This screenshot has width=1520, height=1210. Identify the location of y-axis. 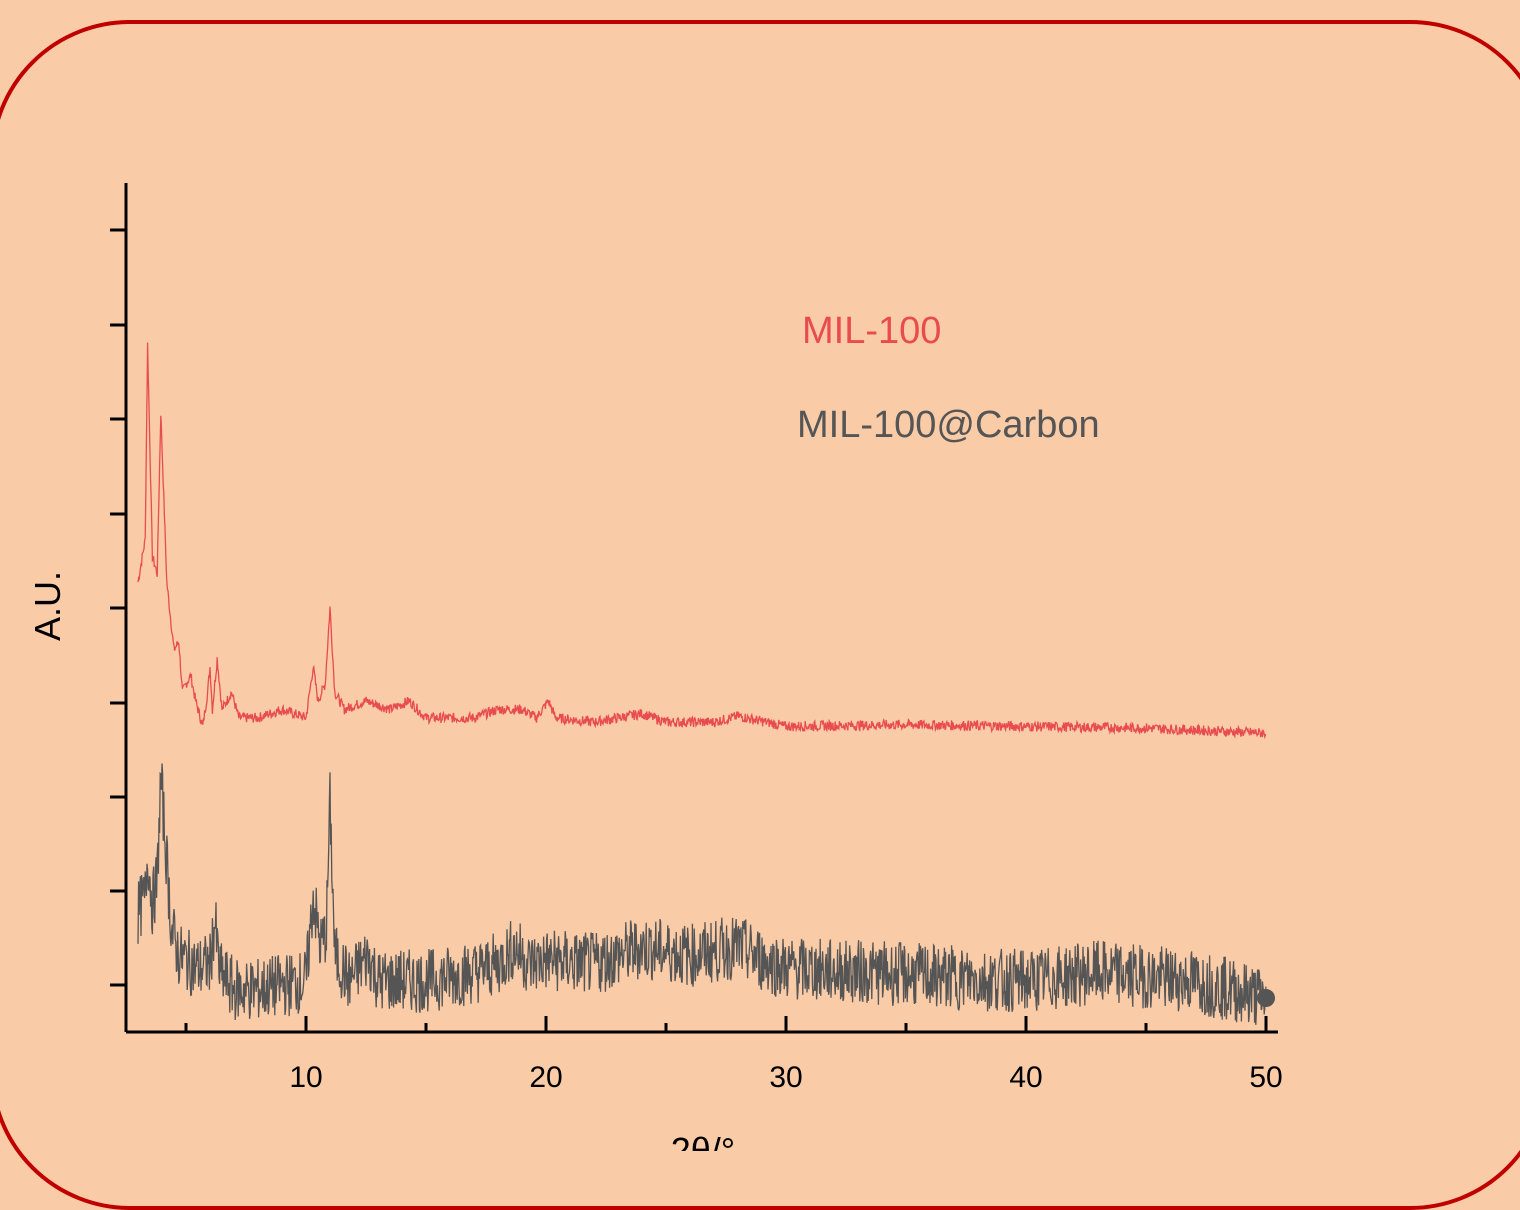
(119, 607).